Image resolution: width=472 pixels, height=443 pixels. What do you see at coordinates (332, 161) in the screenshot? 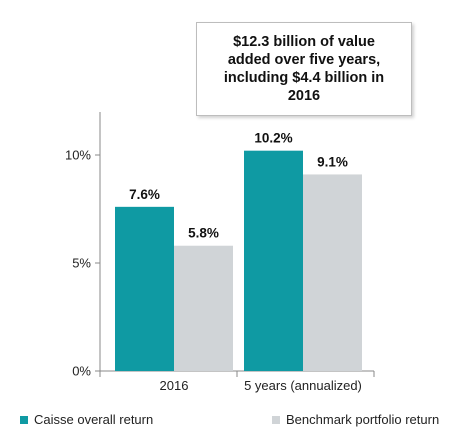
I see `data-label: 9.1%` at bounding box center [332, 161].